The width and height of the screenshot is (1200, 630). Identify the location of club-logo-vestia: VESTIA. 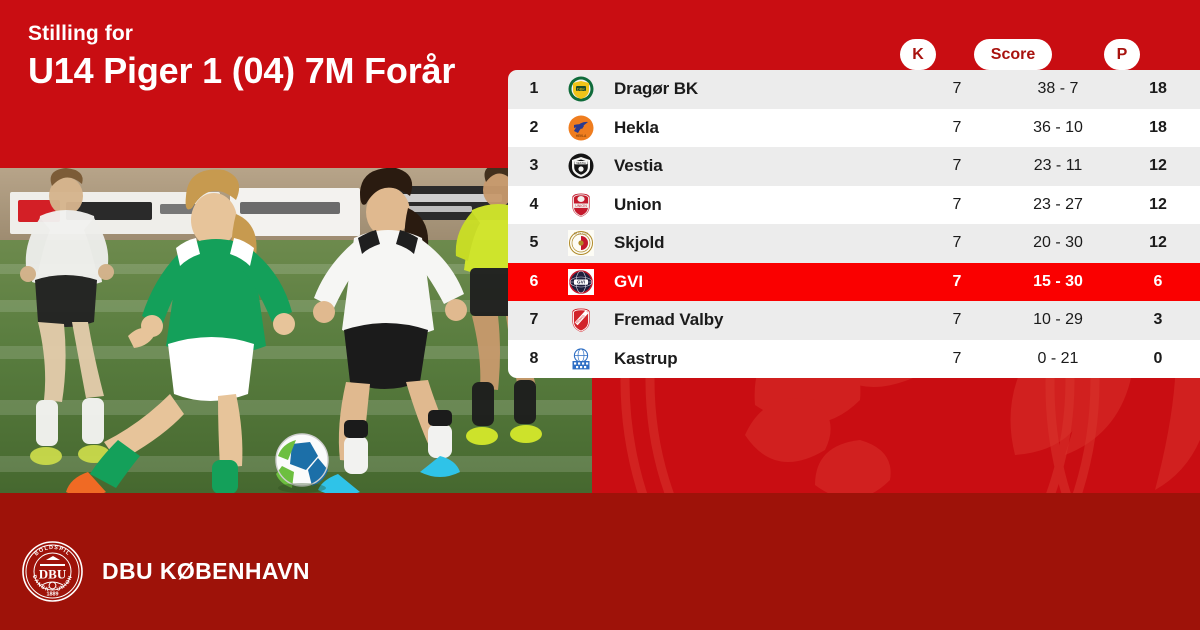
(581, 166).